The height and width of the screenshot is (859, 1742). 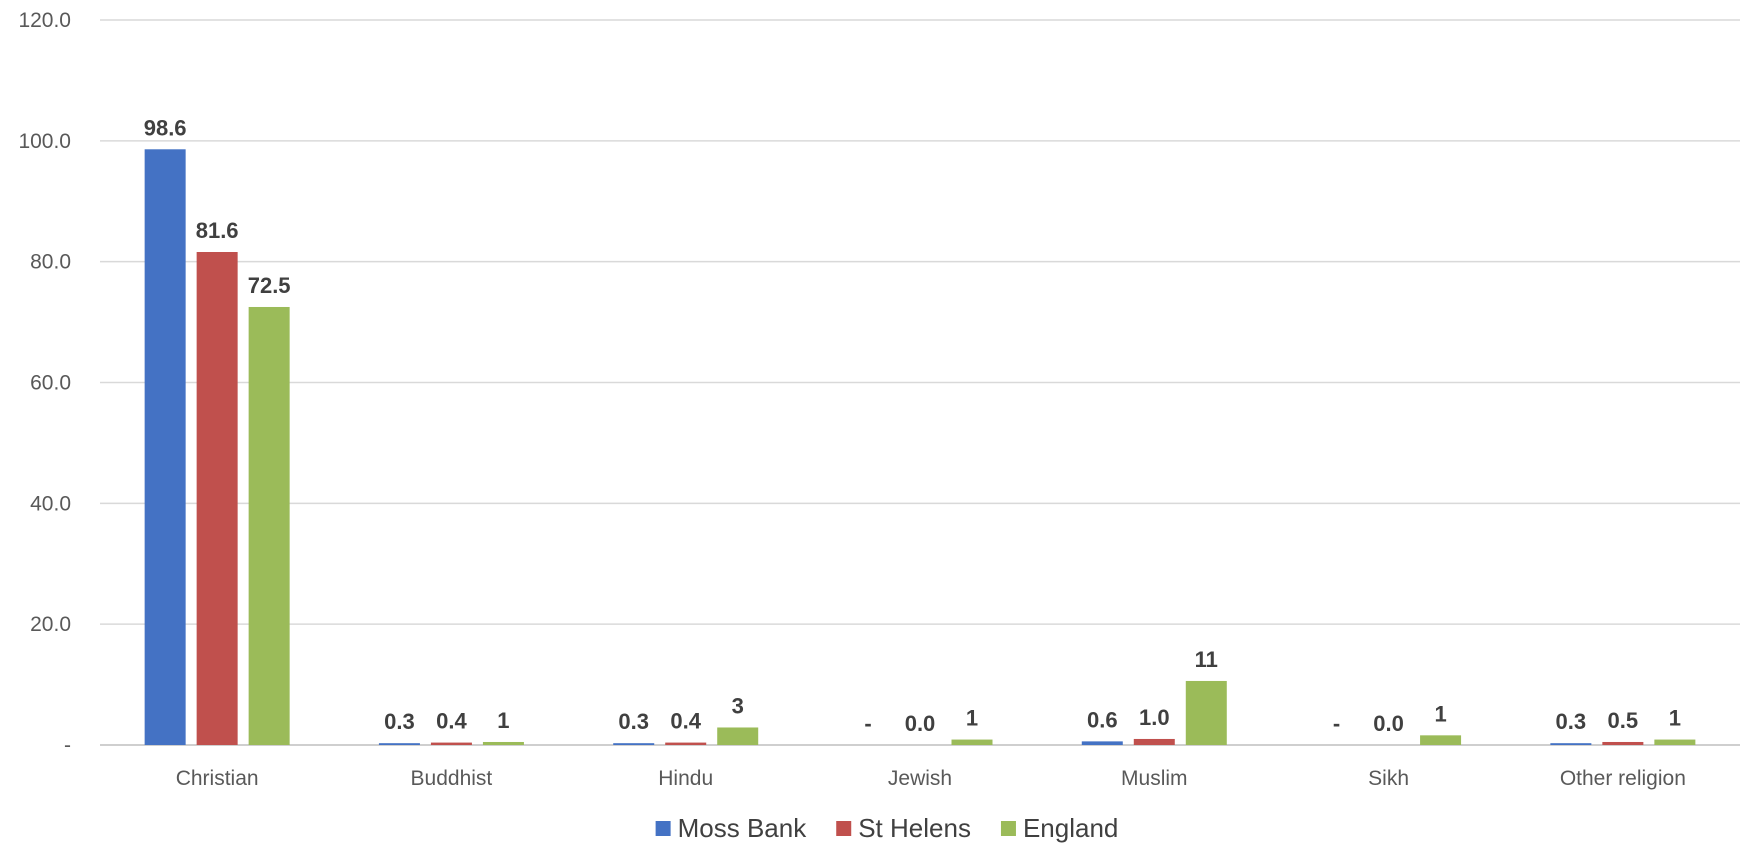 What do you see at coordinates (50, 383) in the screenshot?
I see `y-tick-label: 60.0` at bounding box center [50, 383].